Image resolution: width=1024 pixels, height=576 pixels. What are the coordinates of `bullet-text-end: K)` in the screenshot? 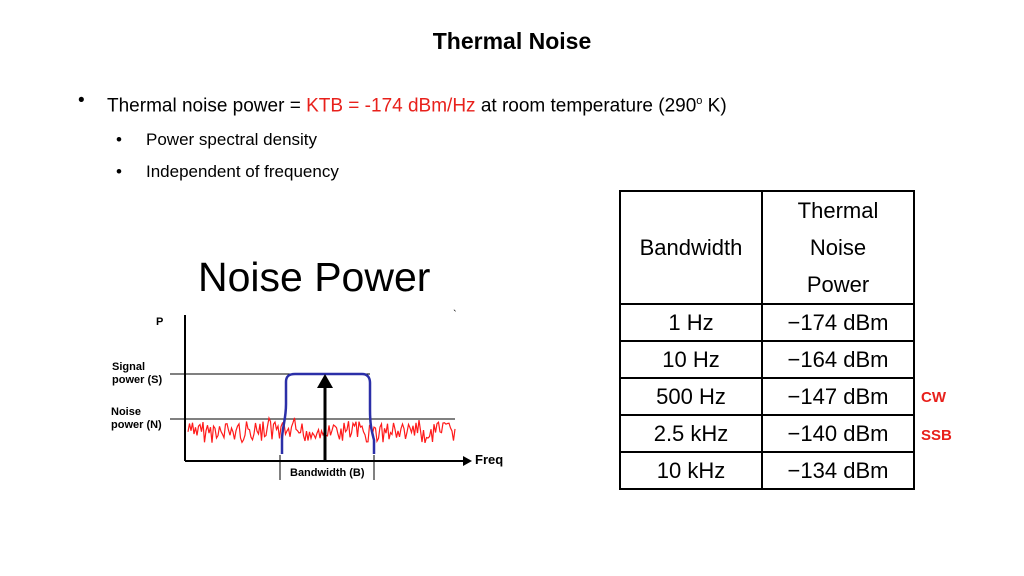 It's located at (714, 106).